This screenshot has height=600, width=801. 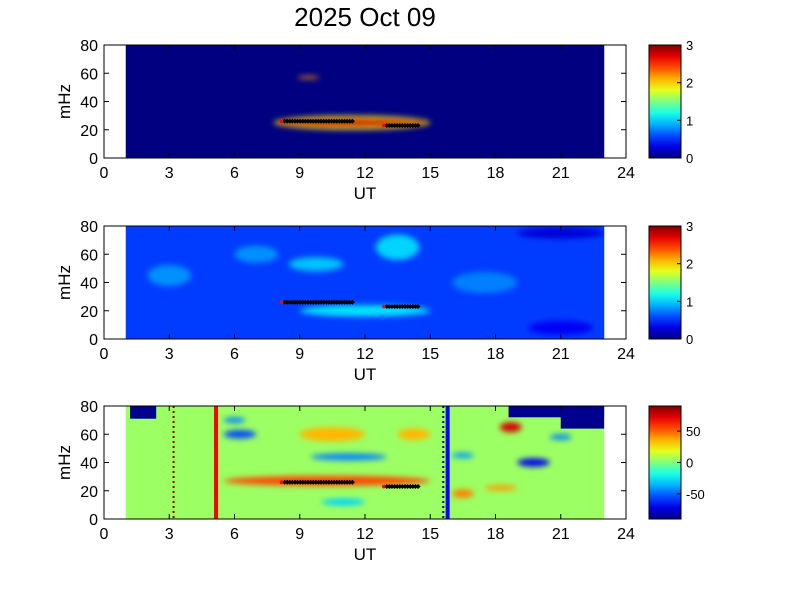 What do you see at coordinates (64, 282) in the screenshot?
I see `y-axis-label: mHz` at bounding box center [64, 282].